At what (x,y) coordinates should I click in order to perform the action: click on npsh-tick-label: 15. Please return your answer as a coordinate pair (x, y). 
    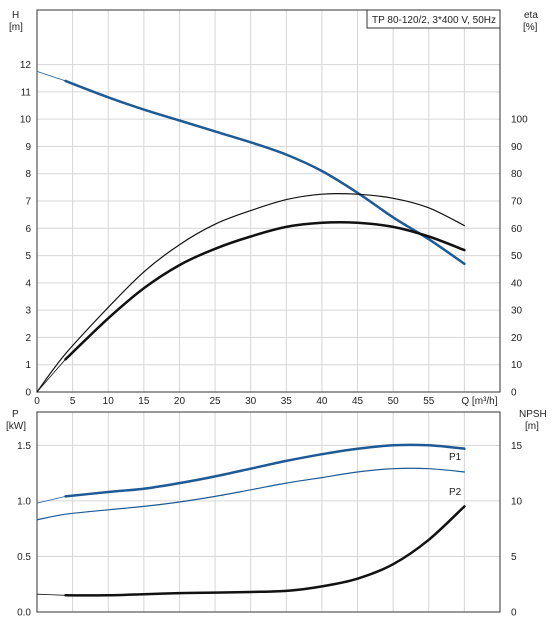
    Looking at the image, I should click on (517, 446).